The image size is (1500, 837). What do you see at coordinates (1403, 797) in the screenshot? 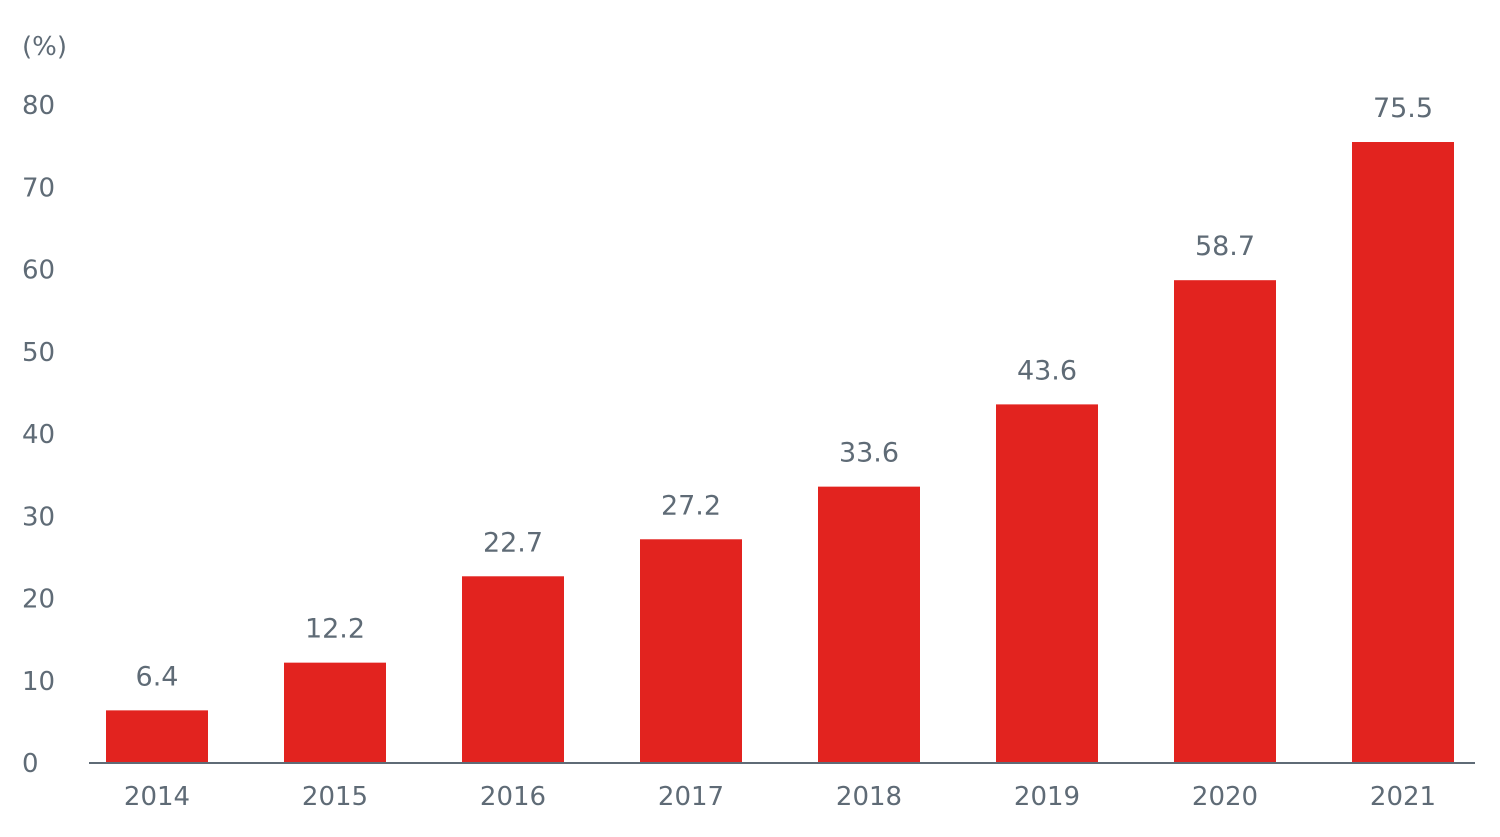
I see `x-tick-label-2021: 2021` at bounding box center [1403, 797].